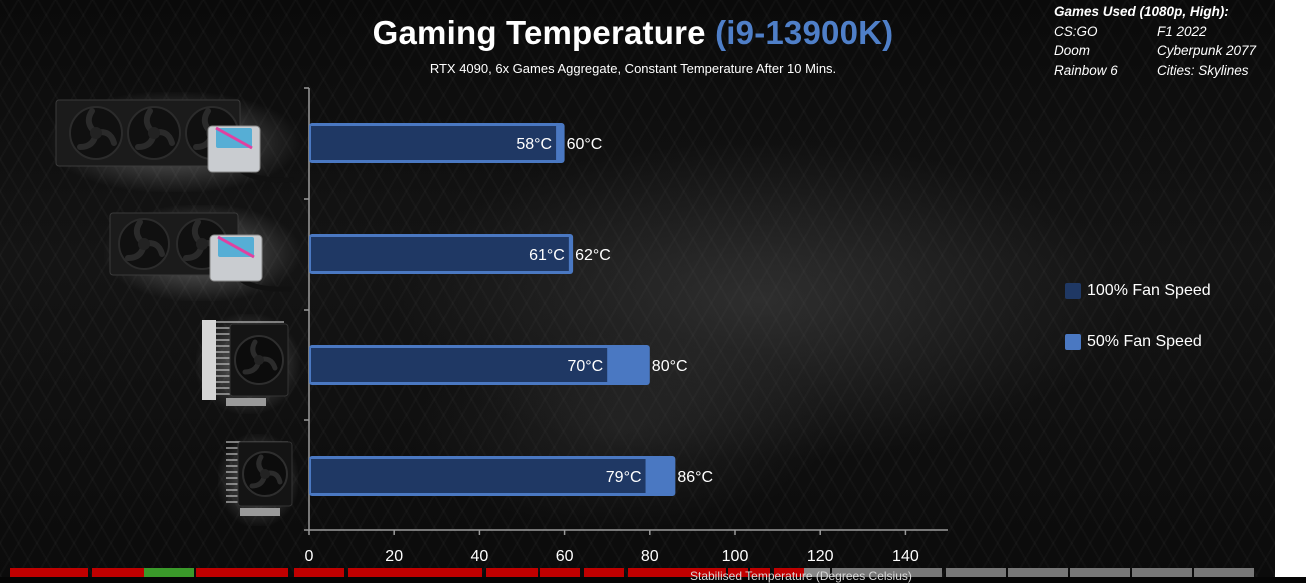 Image resolution: width=1306 pixels, height=583 pixels. I want to click on x-tick-label: 20, so click(394, 556).